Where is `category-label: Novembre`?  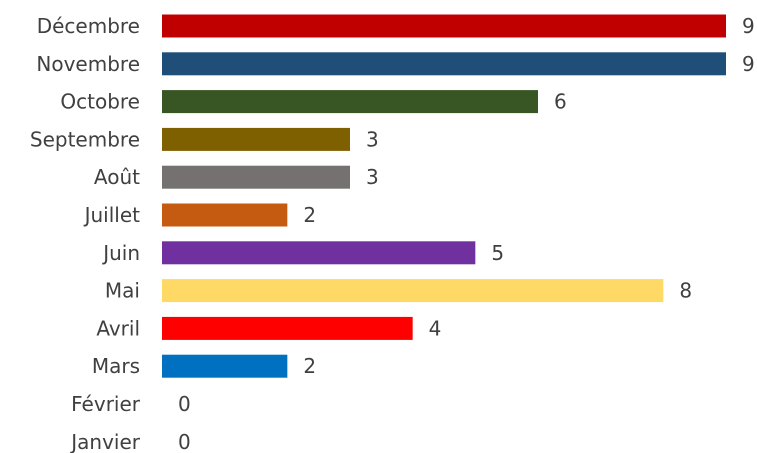 category-label: Novembre is located at coordinates (88, 64).